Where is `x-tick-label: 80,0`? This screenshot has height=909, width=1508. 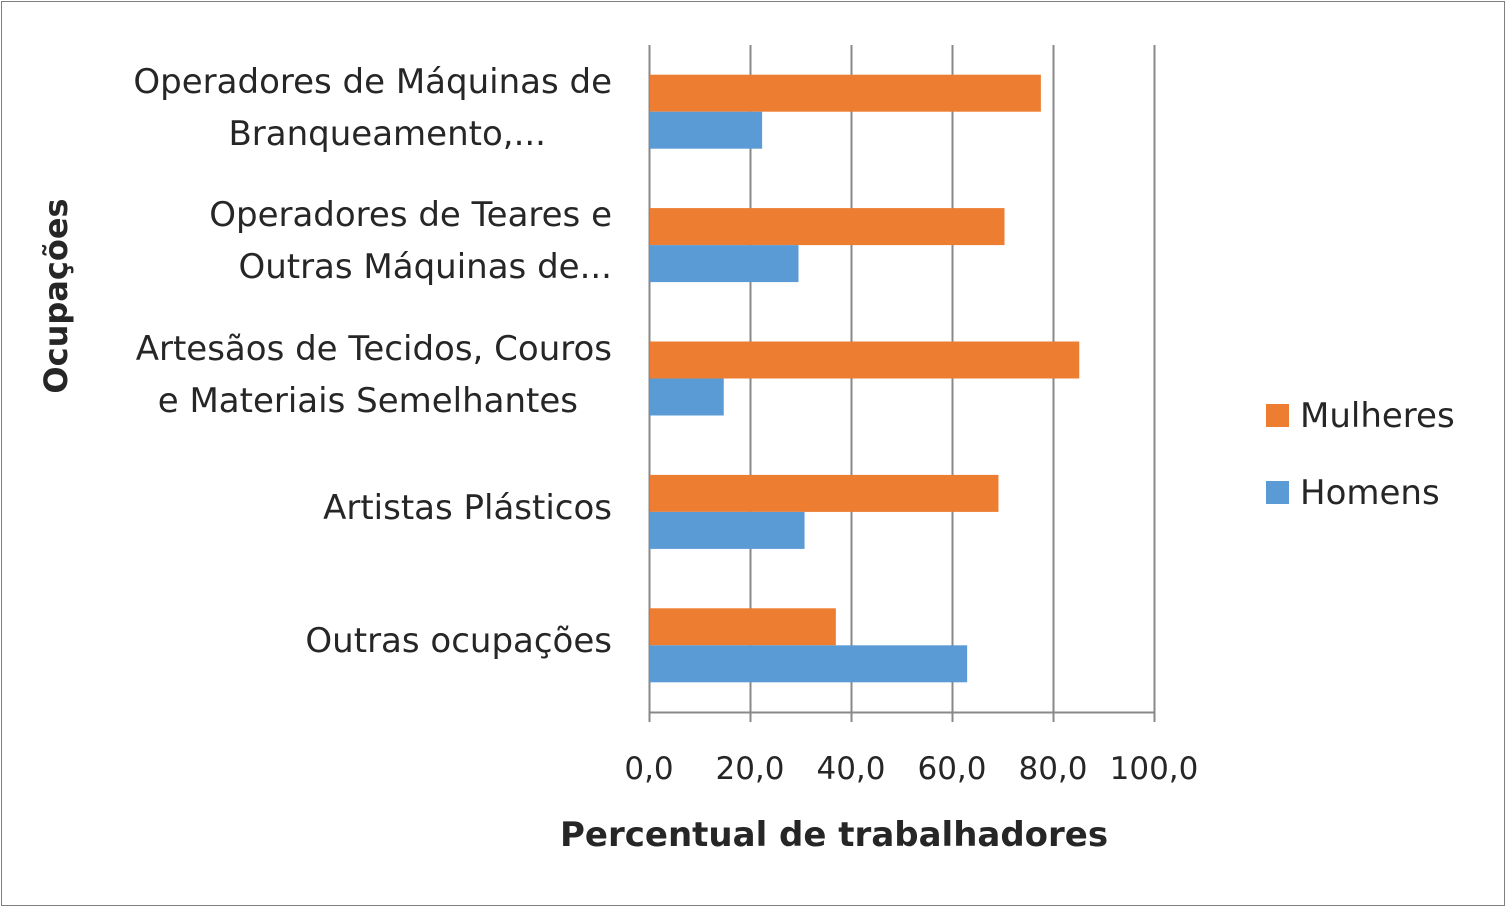 x-tick-label: 80,0 is located at coordinates (1053, 769).